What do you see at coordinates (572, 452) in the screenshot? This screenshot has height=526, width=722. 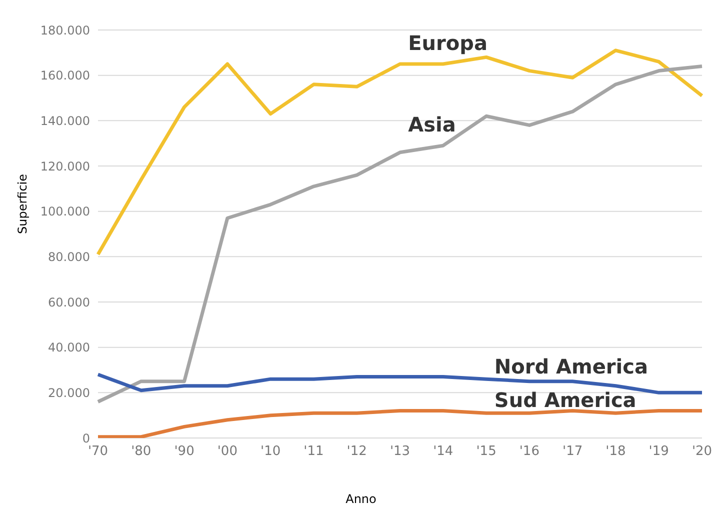 I see `x-tick-label: '17` at bounding box center [572, 452].